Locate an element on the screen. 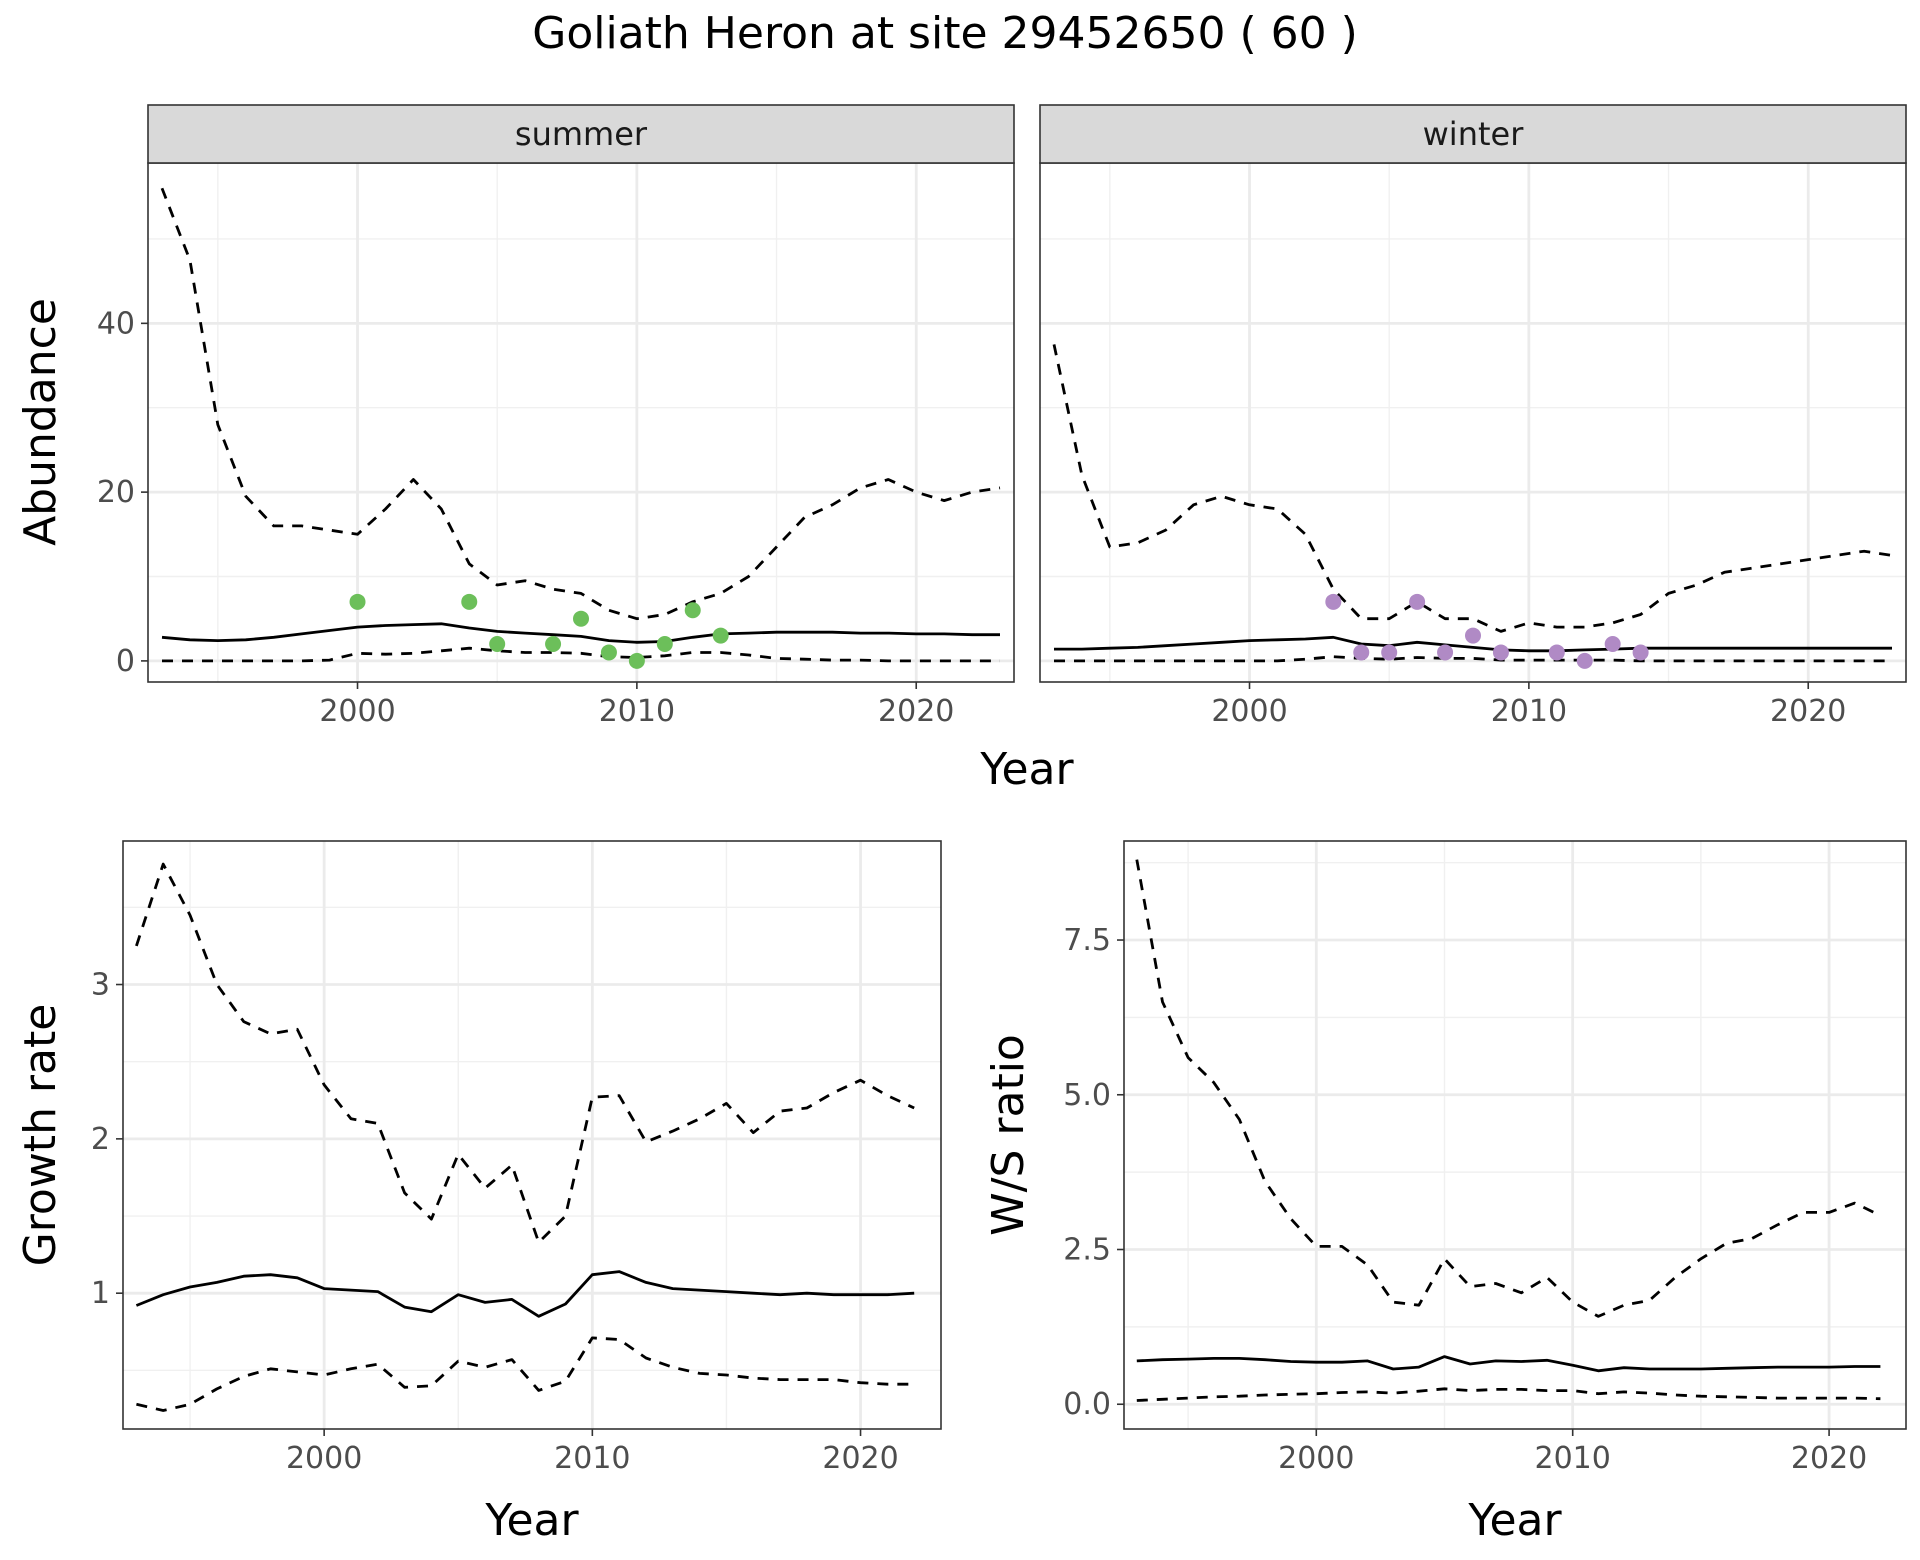  y-tick-label: 2.5 is located at coordinates (1087, 1250).